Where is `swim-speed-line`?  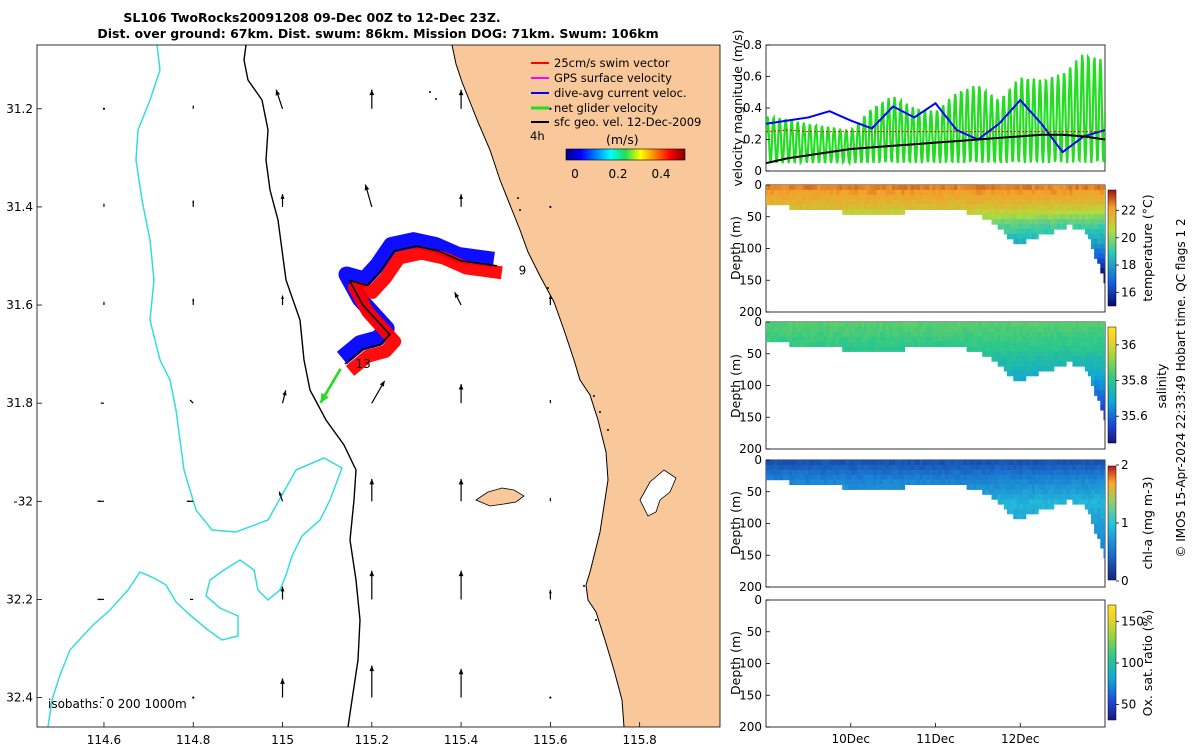
swim-speed-line is located at coordinates (935, 131).